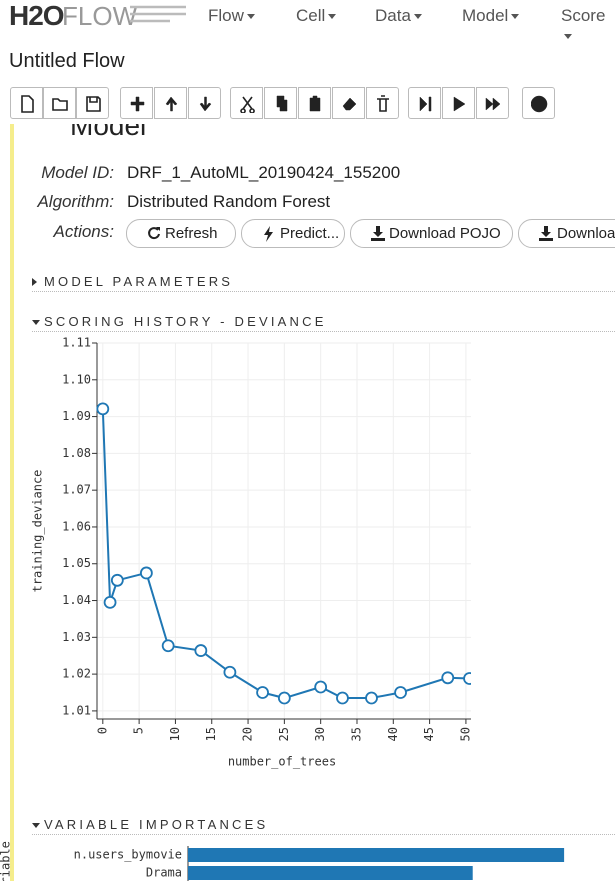 The height and width of the screenshot is (881, 615). What do you see at coordinates (76, 710) in the screenshot?
I see `y-tick-label: 1.01` at bounding box center [76, 710].